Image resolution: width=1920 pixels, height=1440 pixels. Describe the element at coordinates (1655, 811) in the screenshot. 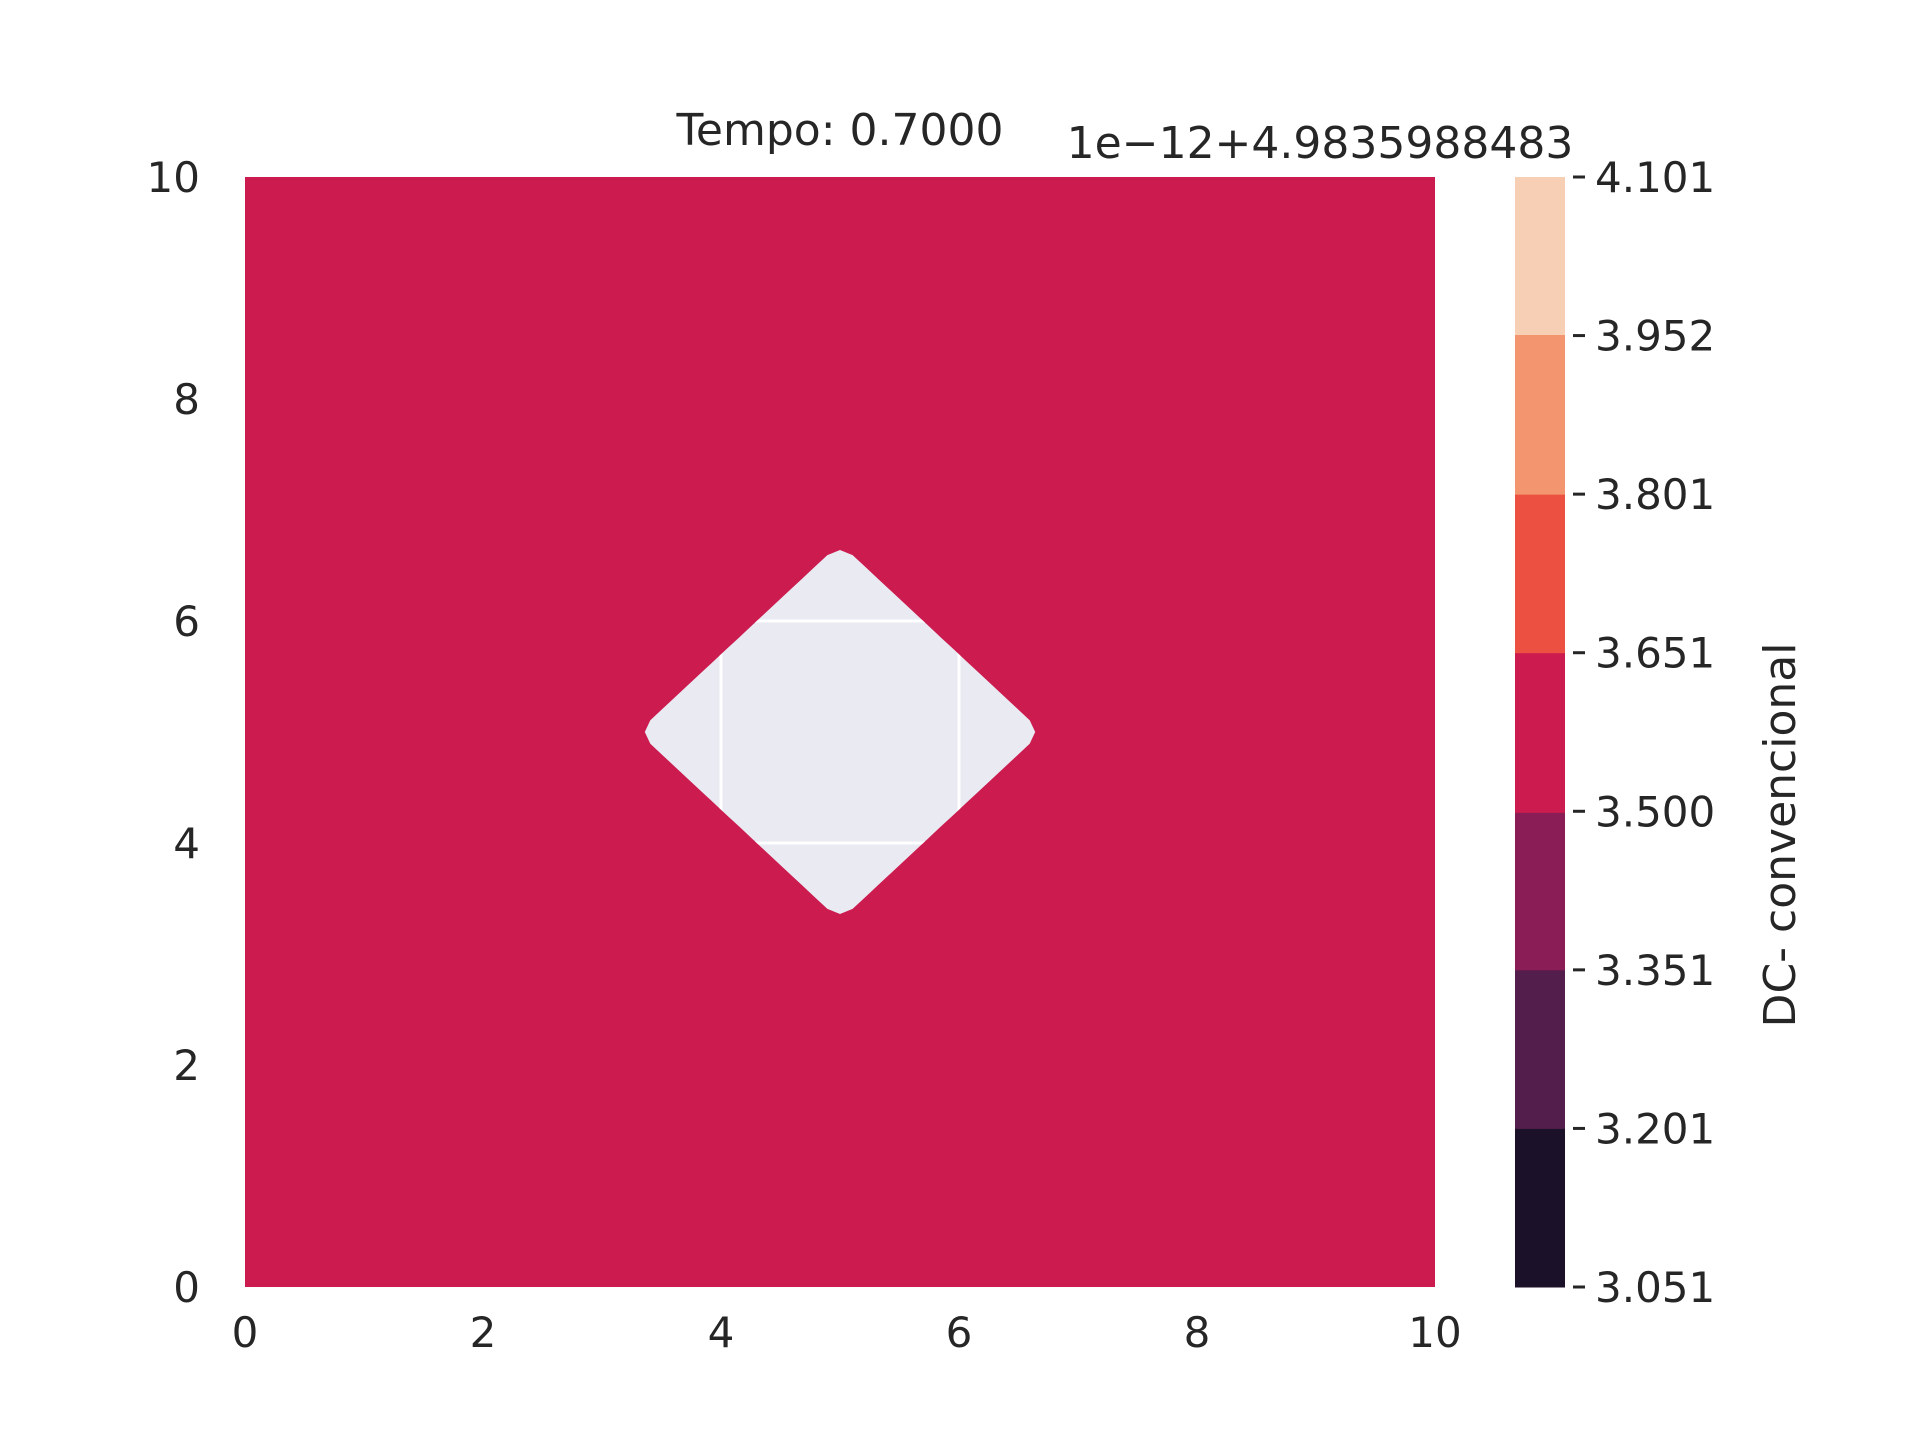

I see `colorbar-tick-label: 3.500` at that location.